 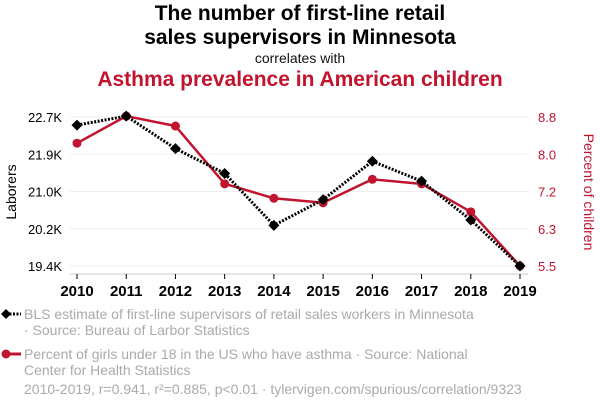 I want to click on red-circle-line-icon, so click(x=11, y=354).